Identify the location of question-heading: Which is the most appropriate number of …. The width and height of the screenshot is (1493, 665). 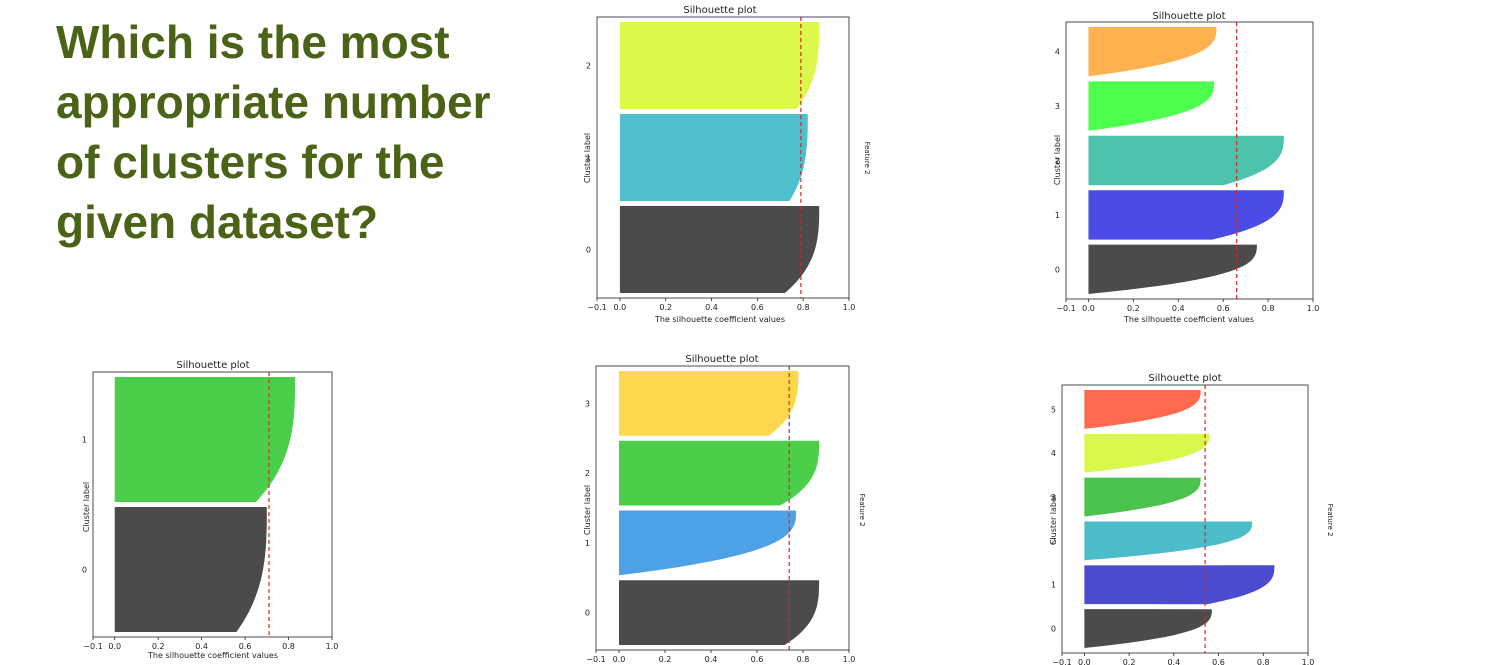
(273, 132).